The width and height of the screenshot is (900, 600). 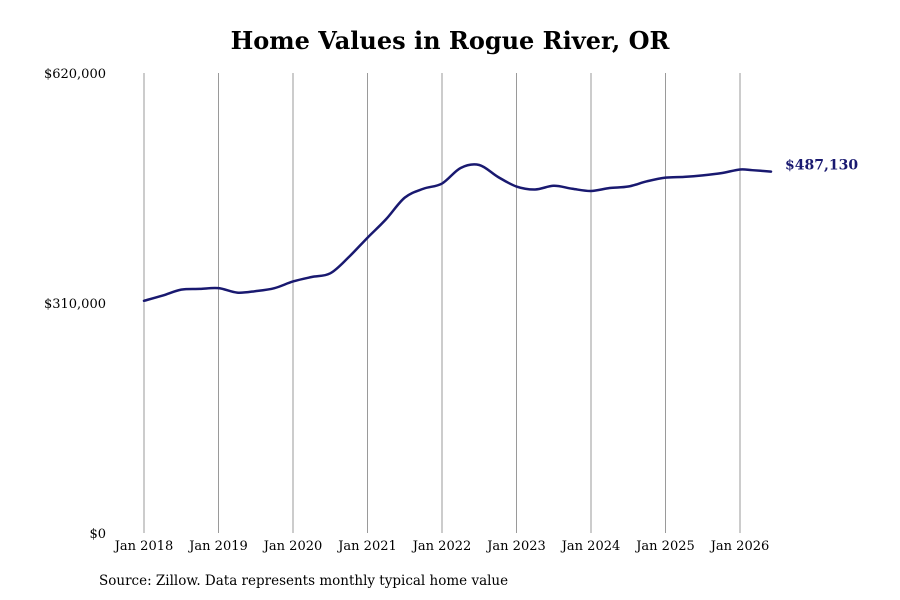 What do you see at coordinates (590, 546) in the screenshot?
I see `x-tick-label: Jan 2024` at bounding box center [590, 546].